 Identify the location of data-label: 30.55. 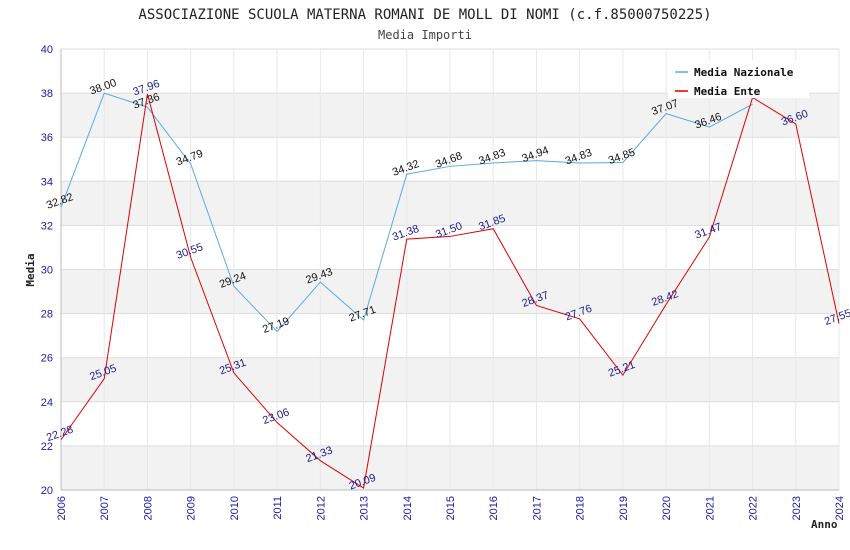
(190, 251).